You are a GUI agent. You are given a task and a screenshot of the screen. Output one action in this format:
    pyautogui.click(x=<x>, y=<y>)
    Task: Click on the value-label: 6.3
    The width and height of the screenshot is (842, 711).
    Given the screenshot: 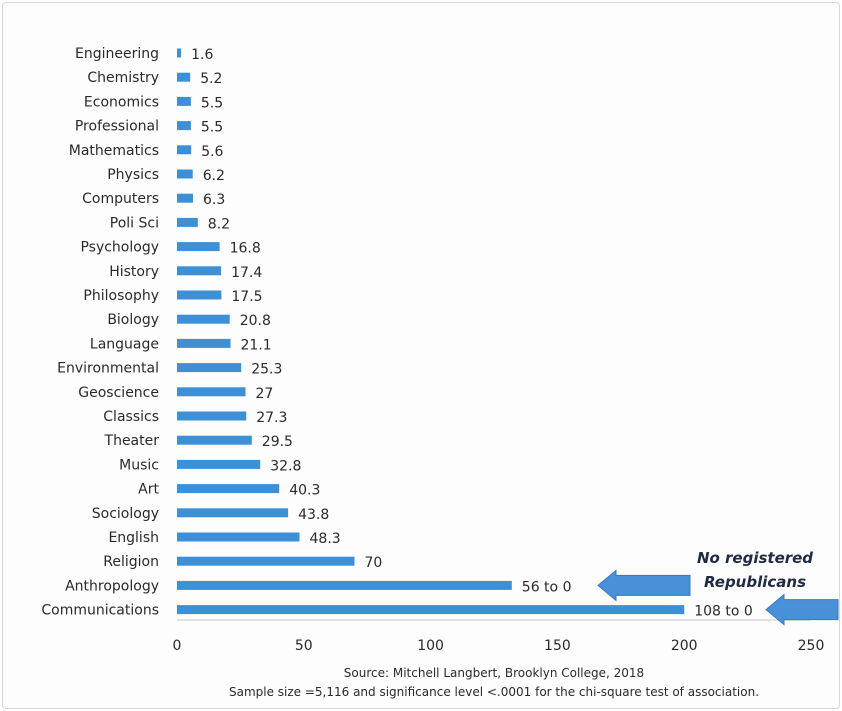 What is the action you would take?
    pyautogui.click(x=214, y=200)
    